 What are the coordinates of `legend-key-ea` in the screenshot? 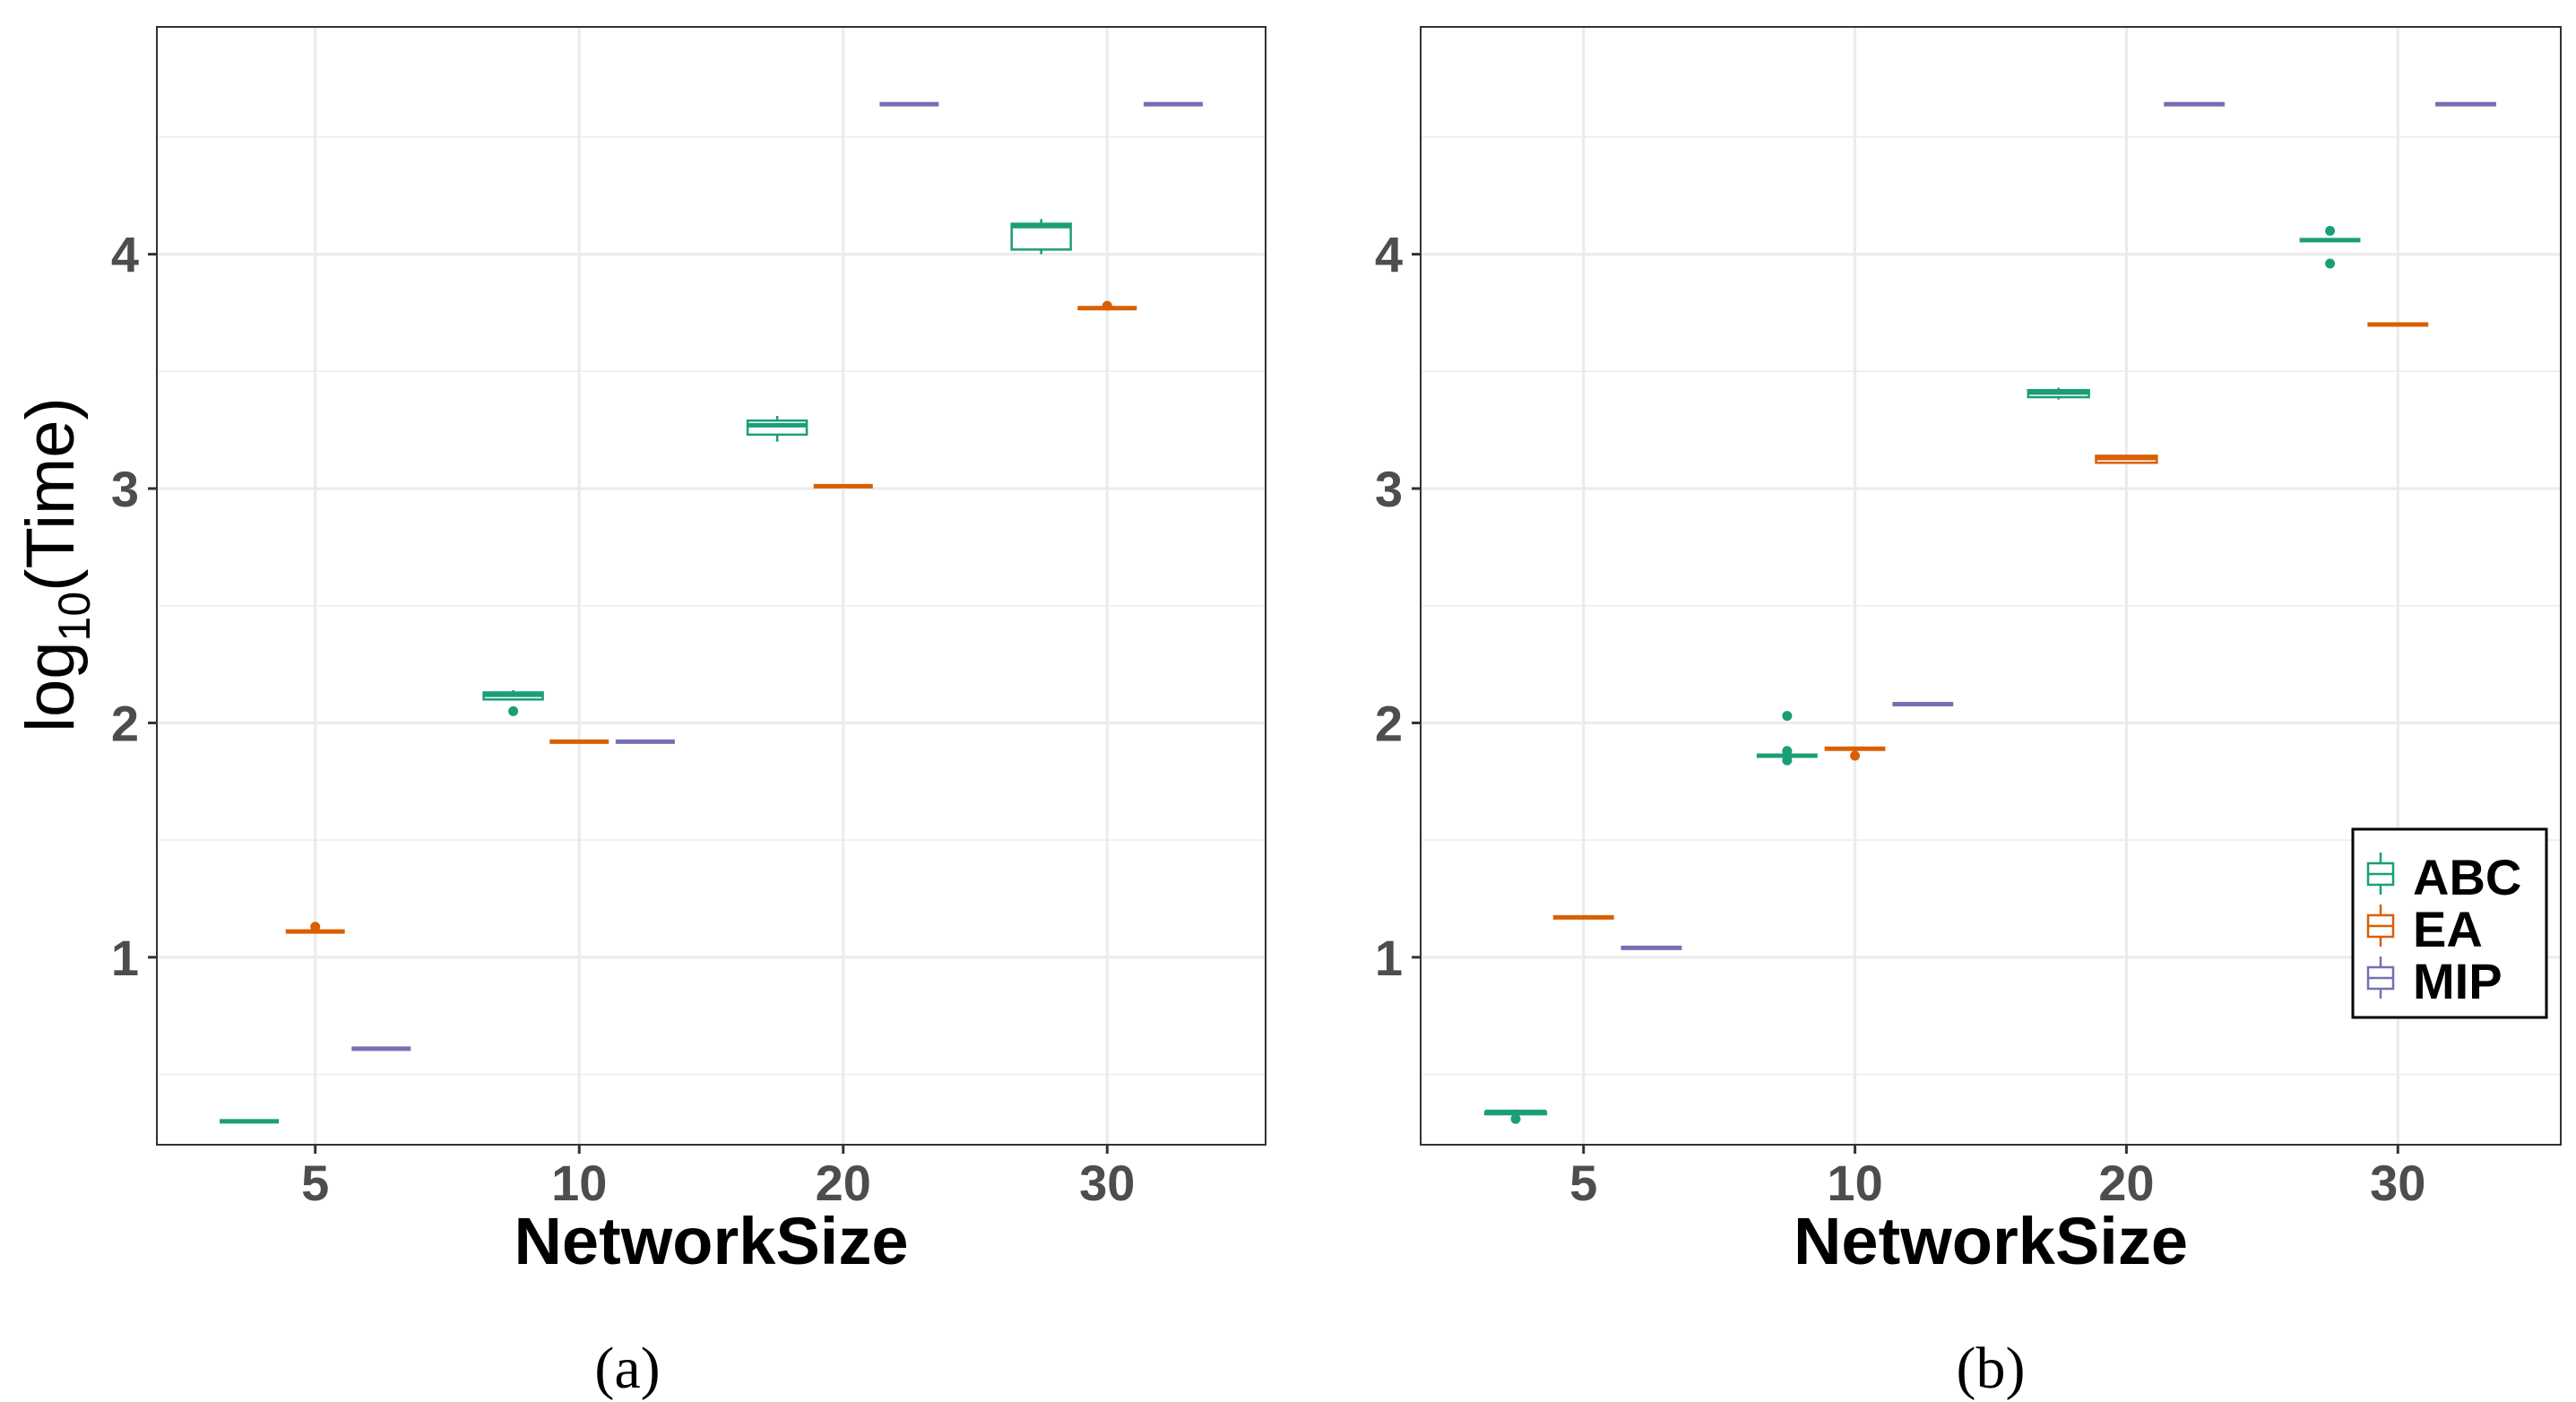 It's located at (2380, 925).